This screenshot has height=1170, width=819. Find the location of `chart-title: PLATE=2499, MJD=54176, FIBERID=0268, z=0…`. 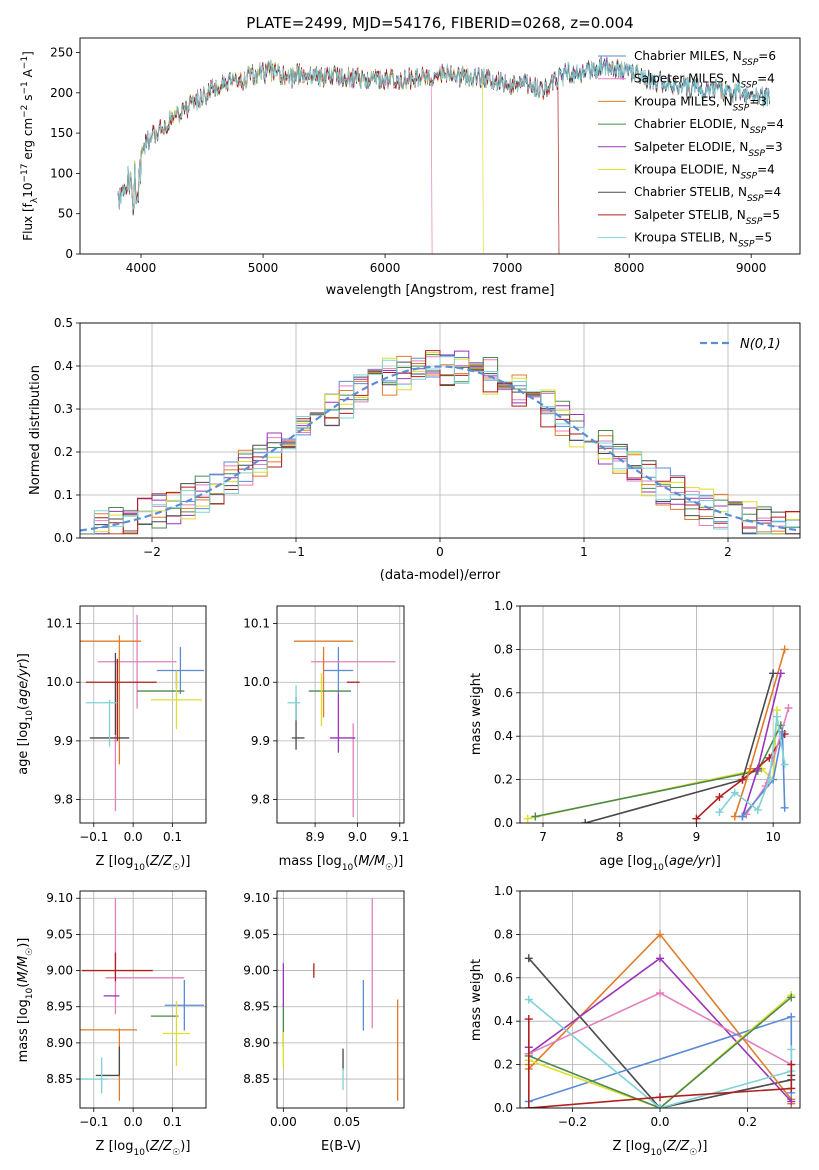

chart-title: PLATE=2499, MJD=54176, FIBERID=0268, z=0… is located at coordinates (439, 23).